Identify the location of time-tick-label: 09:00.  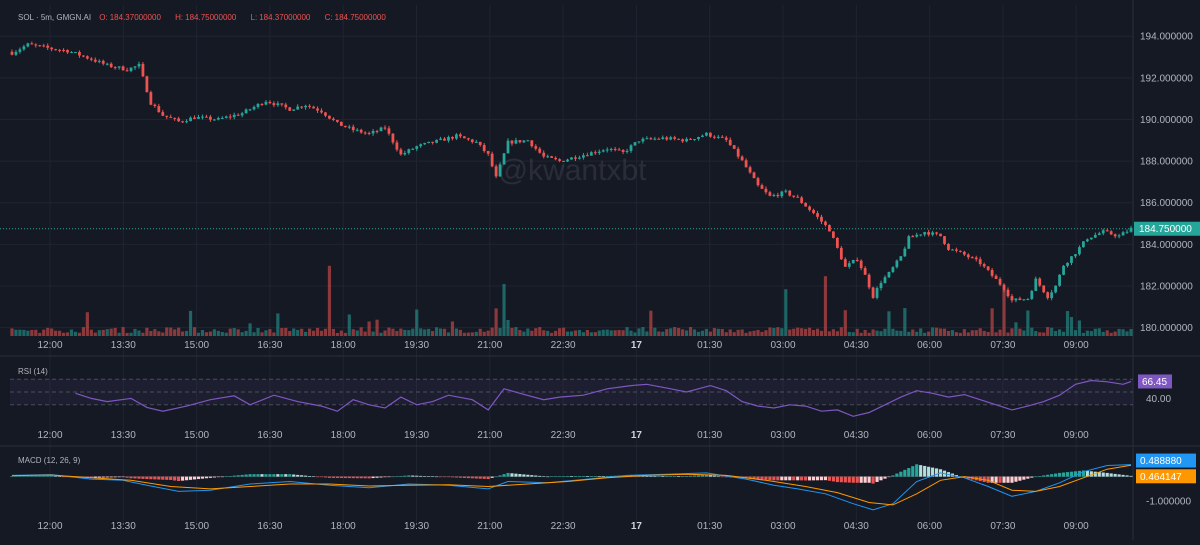
(1076, 435).